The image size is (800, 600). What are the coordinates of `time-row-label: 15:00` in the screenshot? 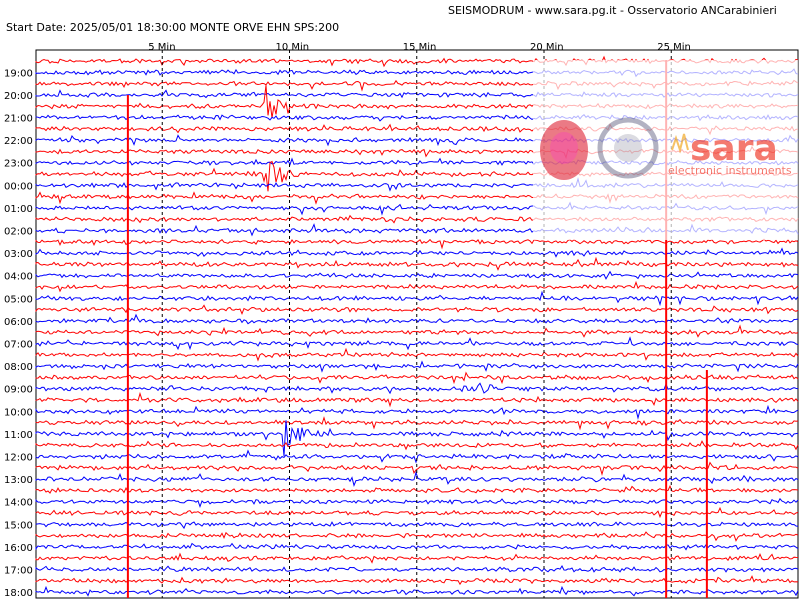 It's located at (18, 525).